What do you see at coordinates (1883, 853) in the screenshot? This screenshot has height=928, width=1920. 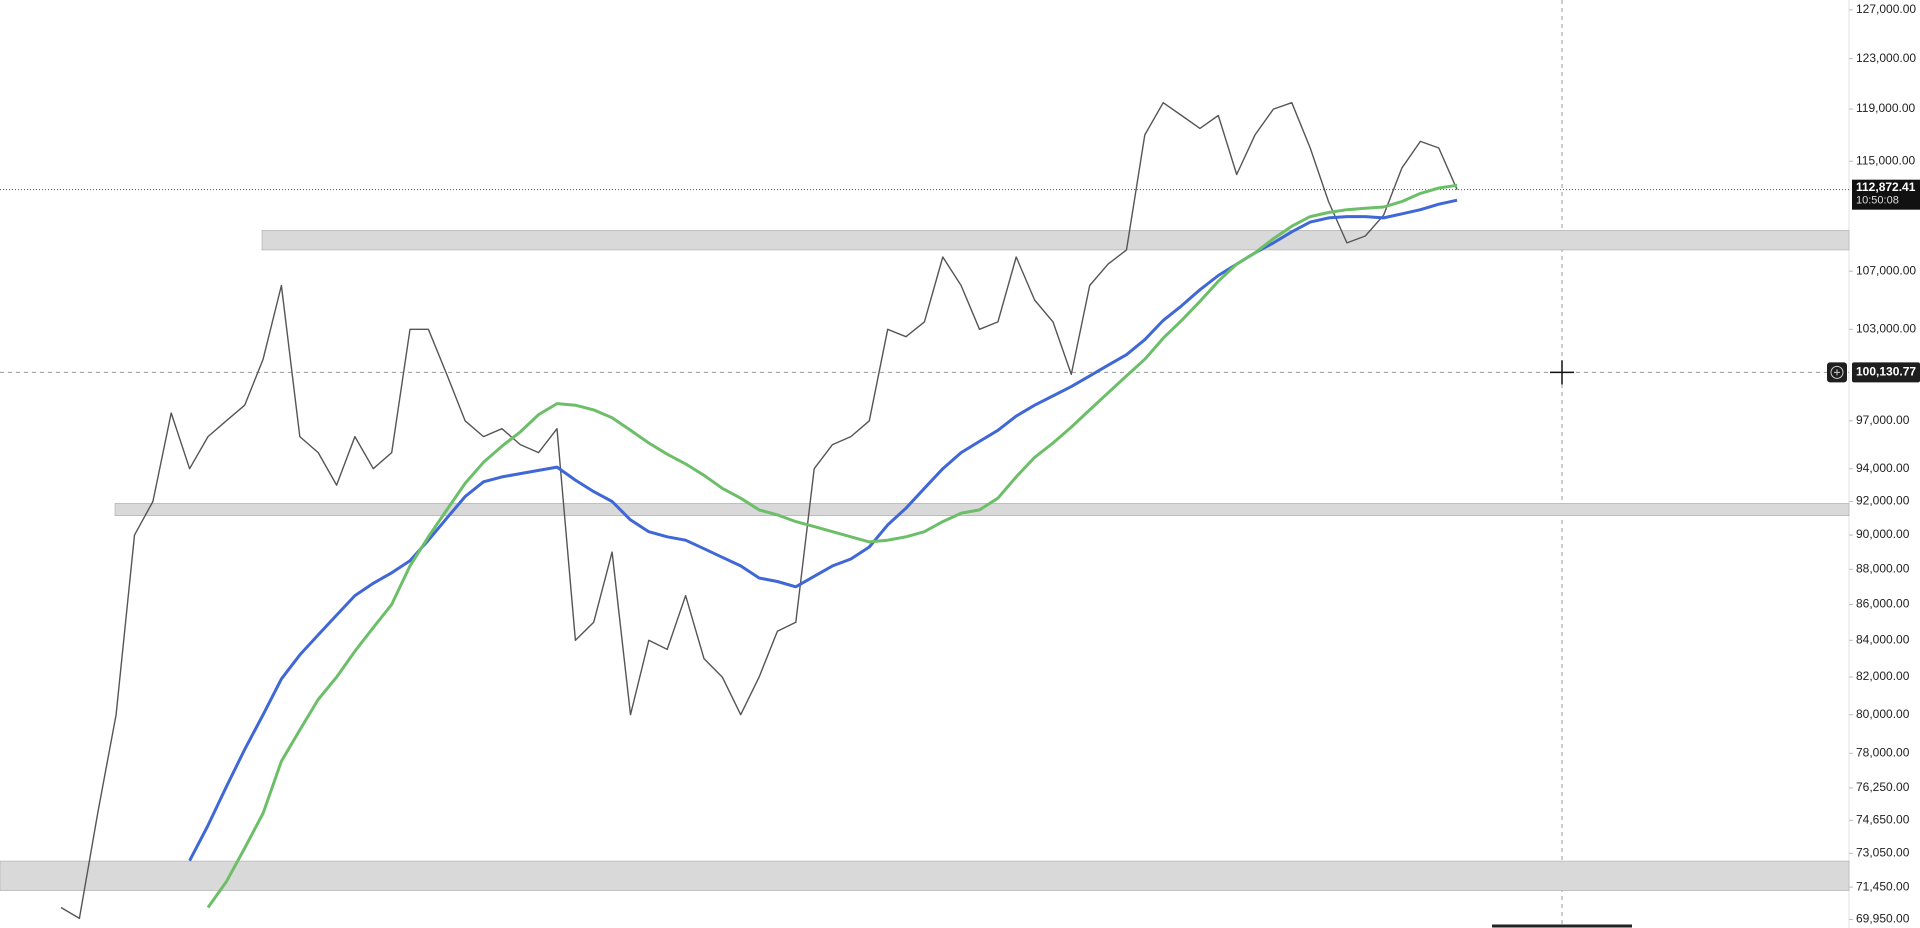 I see `y-tick-label: 73,050.00` at bounding box center [1883, 853].